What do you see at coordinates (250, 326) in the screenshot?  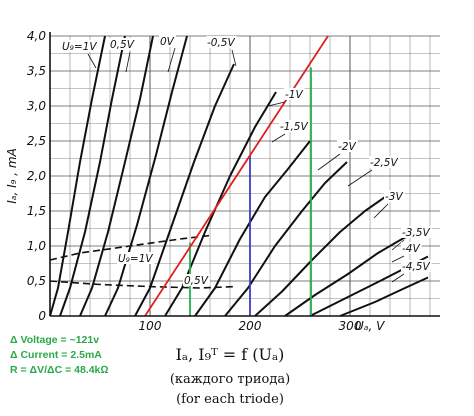 I see `x-tick-label: 200` at bounding box center [250, 326].